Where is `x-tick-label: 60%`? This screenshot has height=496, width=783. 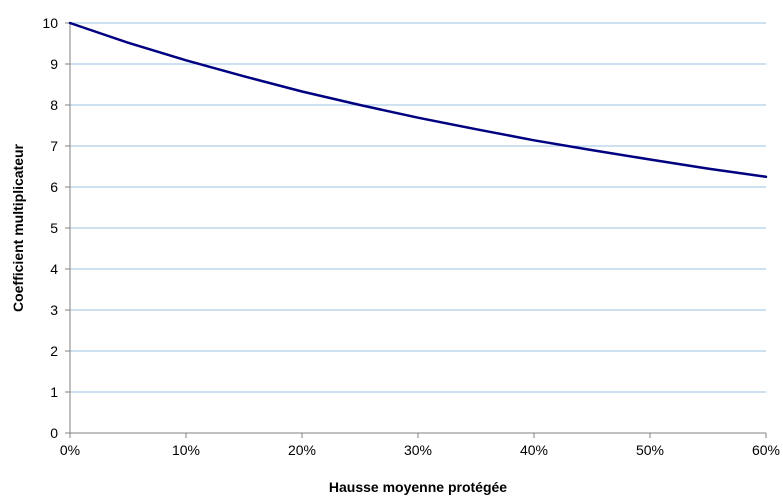 x-tick-label: 60% is located at coordinates (766, 450).